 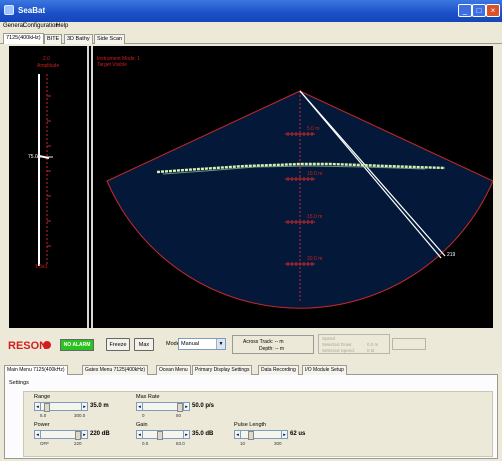 What do you see at coordinates (298, 434) in the screenshot?
I see `pulse-length-value: 62 us` at bounding box center [298, 434].